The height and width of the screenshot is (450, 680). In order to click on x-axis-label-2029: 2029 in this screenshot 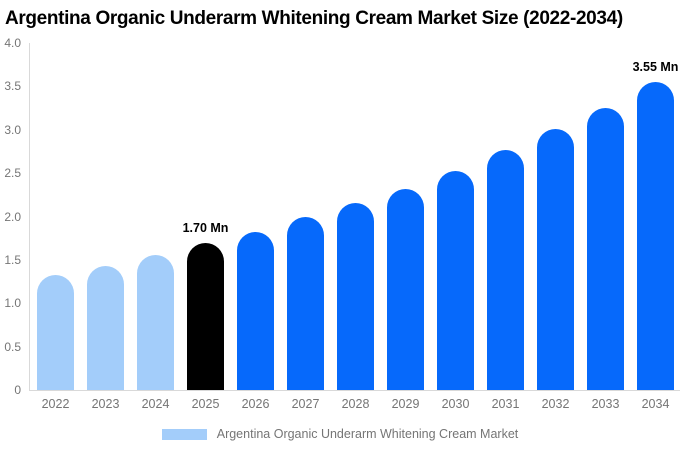, I will do `click(405, 404)`.